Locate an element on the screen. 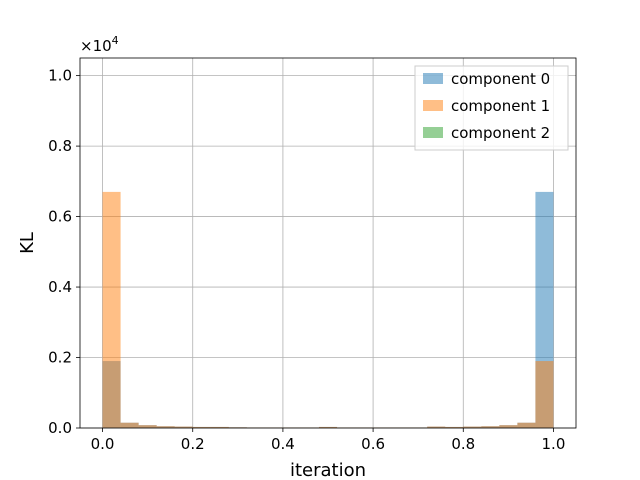 The width and height of the screenshot is (640, 480). x-axis-label: iteration is located at coordinates (328, 470).